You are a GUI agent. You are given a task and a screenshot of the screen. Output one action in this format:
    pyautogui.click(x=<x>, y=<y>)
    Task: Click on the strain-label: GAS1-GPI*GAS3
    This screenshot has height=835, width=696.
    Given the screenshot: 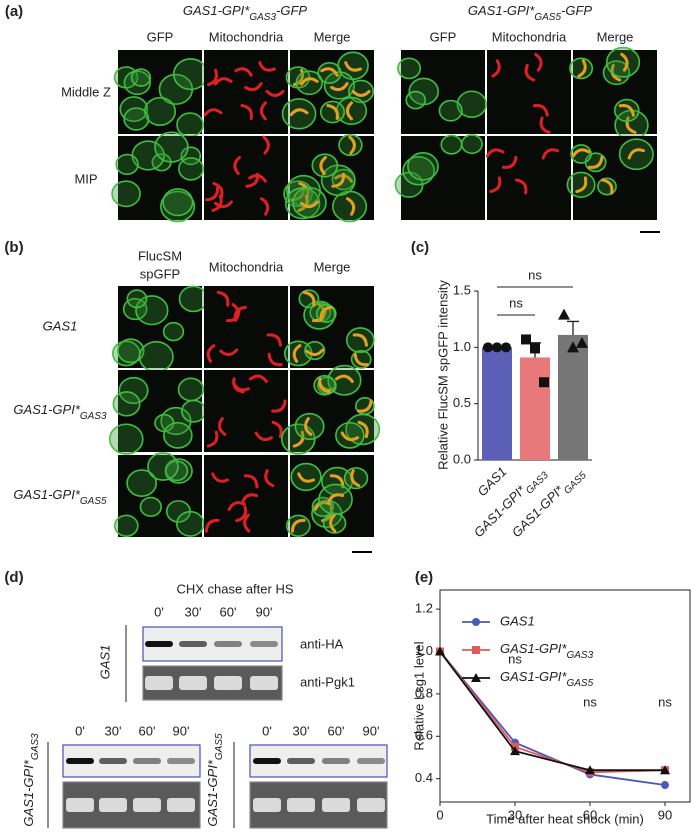 What is the action you would take?
    pyautogui.click(x=31, y=780)
    